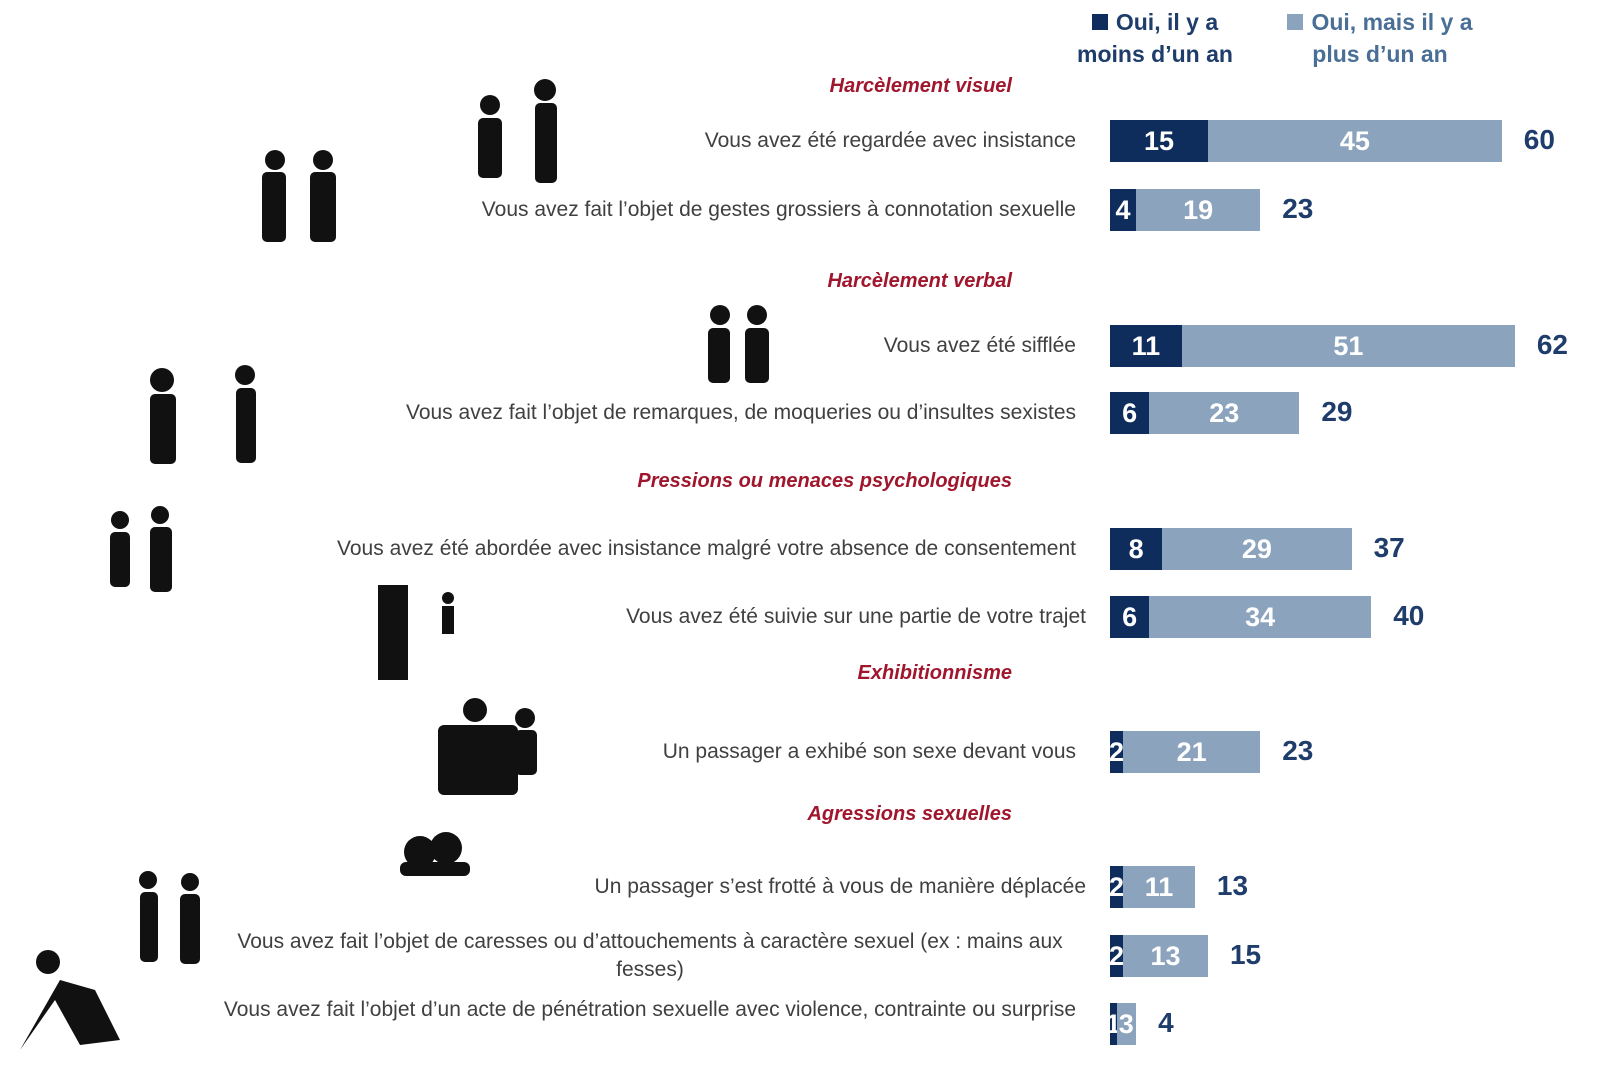 This screenshot has height=1078, width=1604. I want to click on section-title: Harcèlement visuel, so click(920, 86).